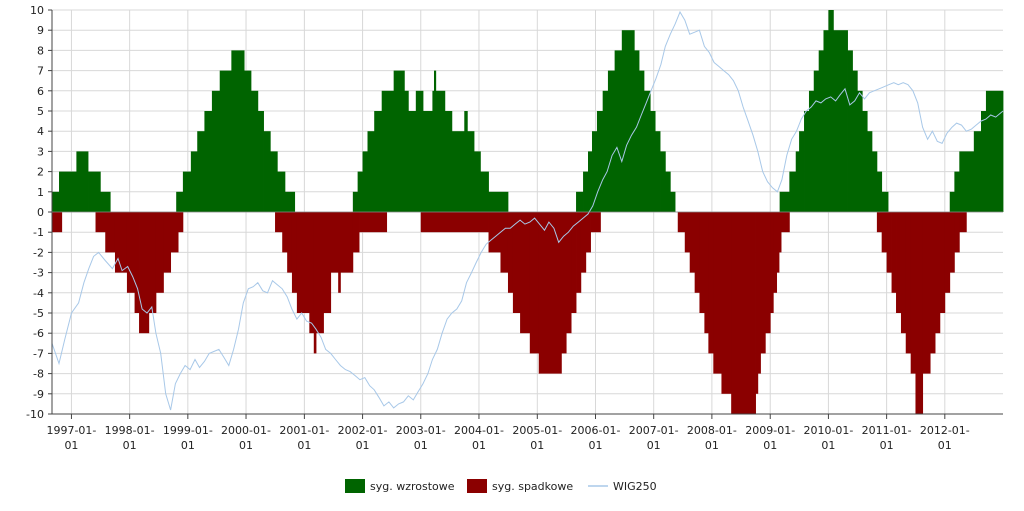 The width and height of the screenshot is (1024, 511). What do you see at coordinates (520, 486) in the screenshot?
I see `legend-item: syg. spadkowe` at bounding box center [520, 486].